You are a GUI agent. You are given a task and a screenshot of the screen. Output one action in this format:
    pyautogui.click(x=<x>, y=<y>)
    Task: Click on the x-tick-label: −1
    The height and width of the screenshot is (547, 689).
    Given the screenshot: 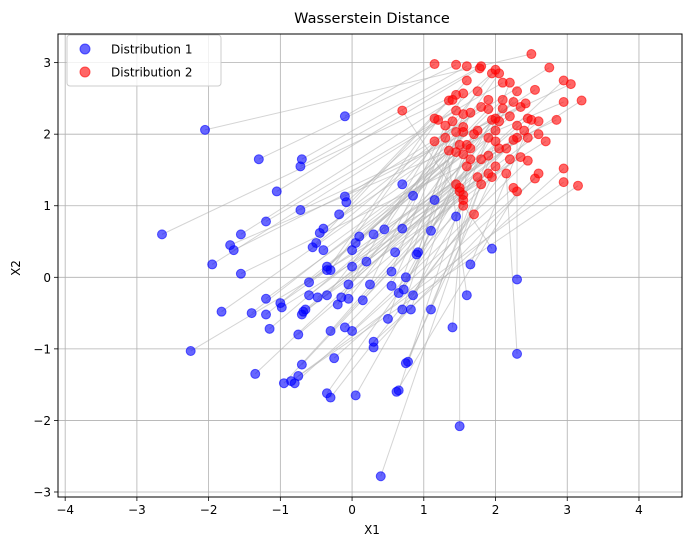 What is the action you would take?
    pyautogui.click(x=280, y=510)
    